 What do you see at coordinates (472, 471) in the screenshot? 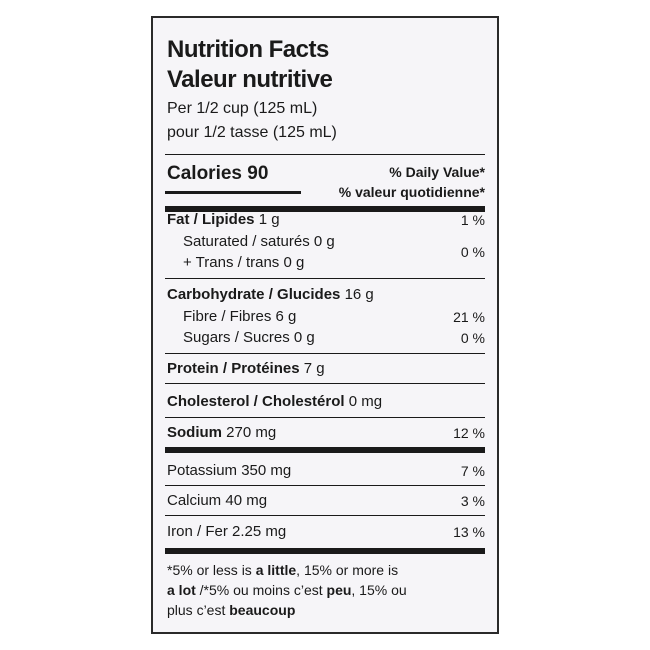
I see `potassium-percent: 7 %` at bounding box center [472, 471].